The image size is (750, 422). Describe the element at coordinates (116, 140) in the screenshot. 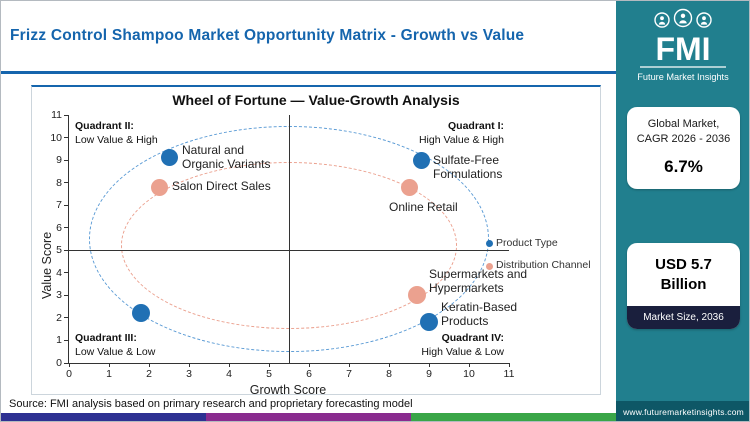

I see `quadrant-ii-desc: Low Value & High` at that location.